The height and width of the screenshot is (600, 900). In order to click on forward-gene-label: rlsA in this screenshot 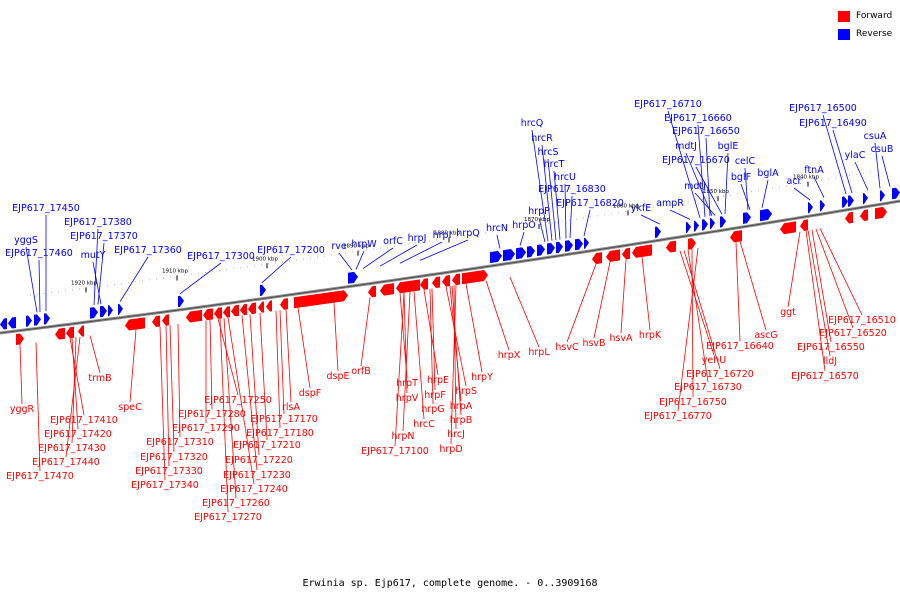, I will do `click(291, 407)`.